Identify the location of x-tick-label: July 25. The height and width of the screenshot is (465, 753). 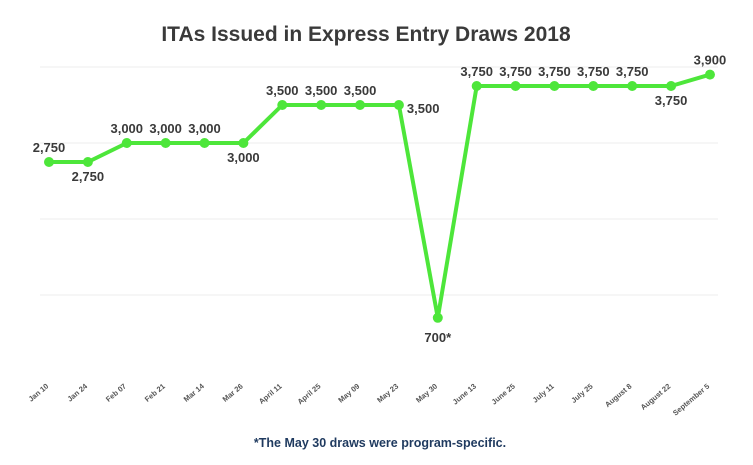
(581, 393).